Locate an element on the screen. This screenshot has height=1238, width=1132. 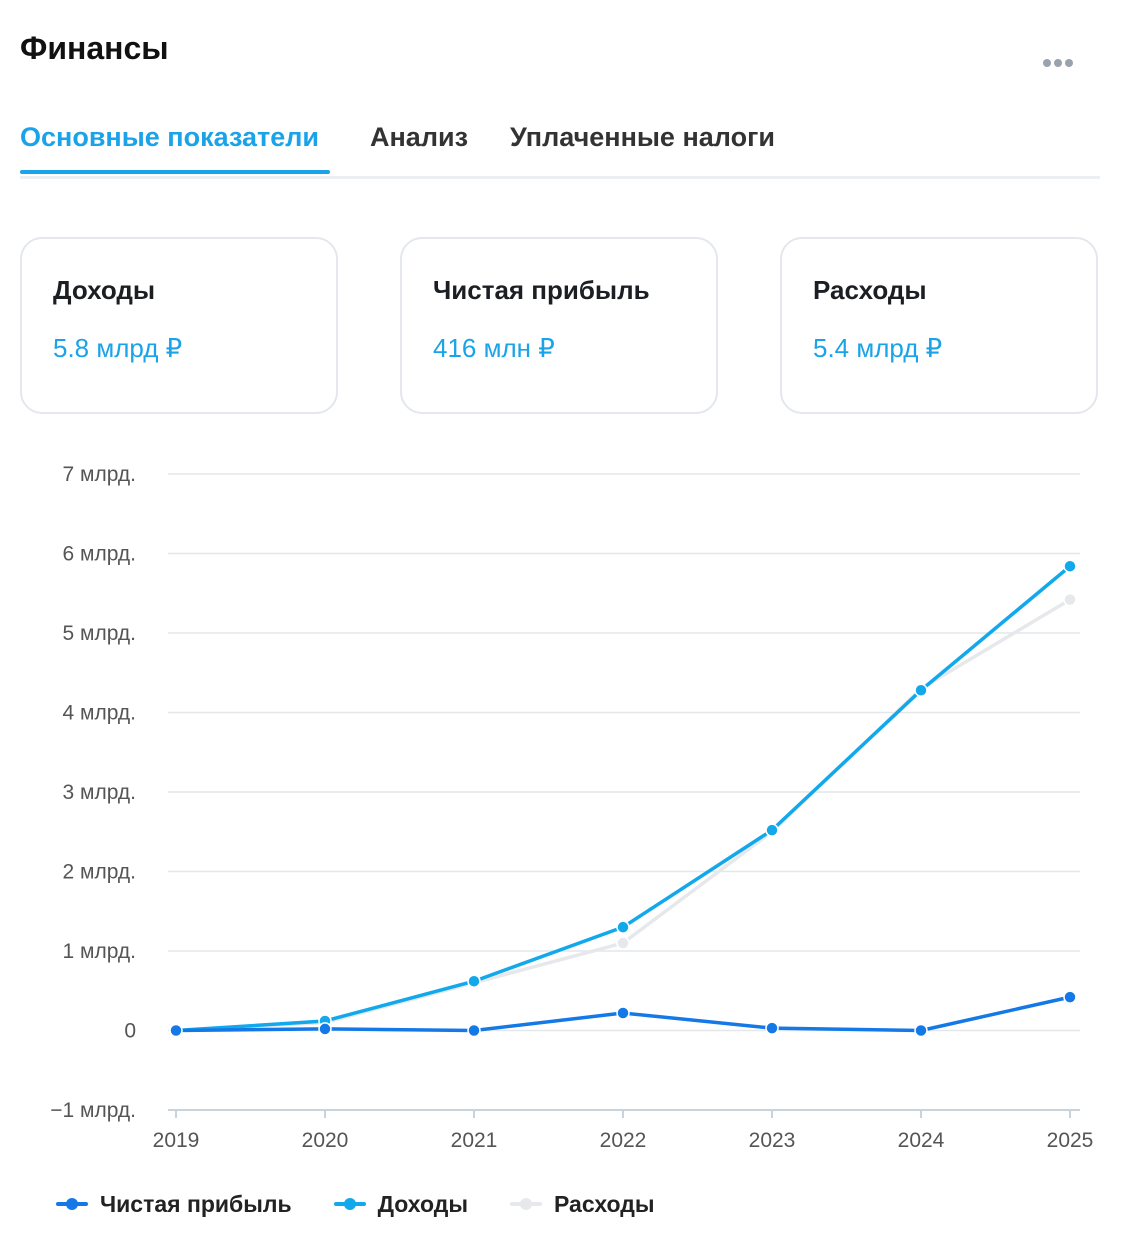
x-tick-label: 2021 is located at coordinates (474, 1140).